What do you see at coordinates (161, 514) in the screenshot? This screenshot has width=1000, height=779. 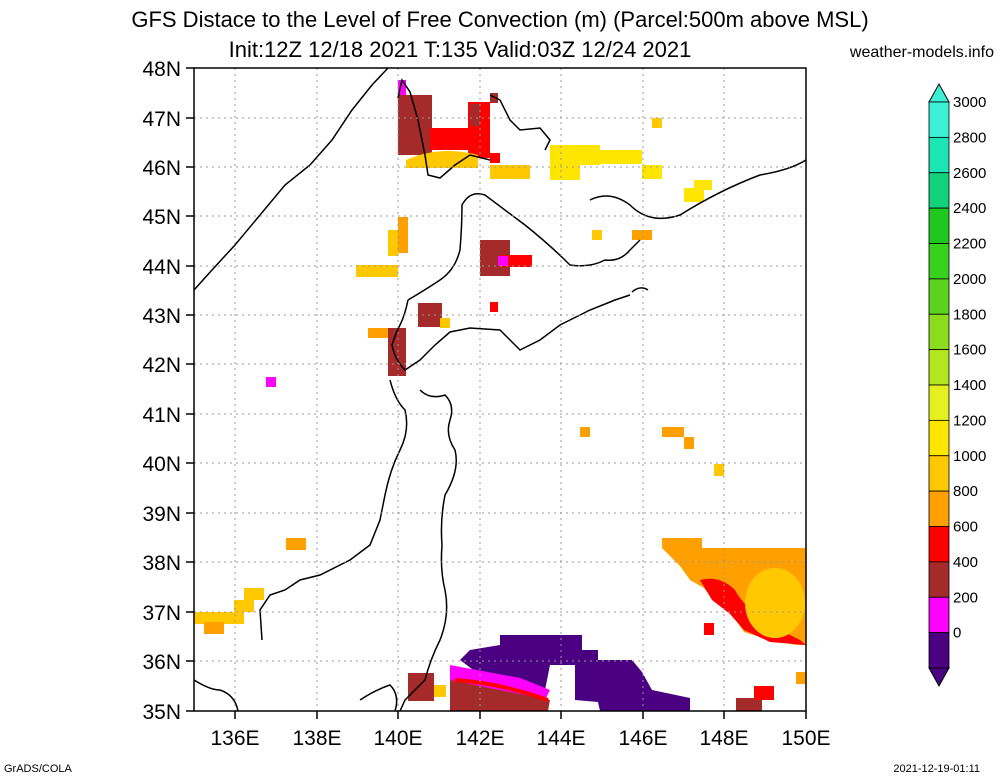 I see `lat-label: 39N` at bounding box center [161, 514].